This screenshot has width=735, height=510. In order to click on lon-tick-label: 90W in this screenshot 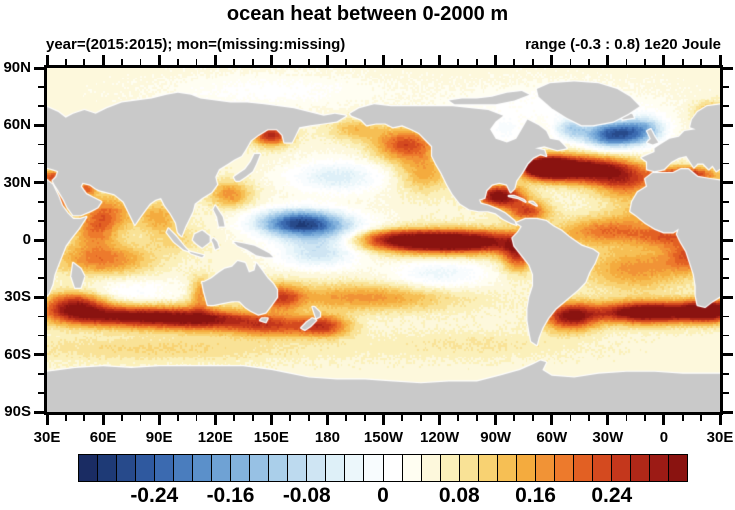, I will do `click(496, 437)`.